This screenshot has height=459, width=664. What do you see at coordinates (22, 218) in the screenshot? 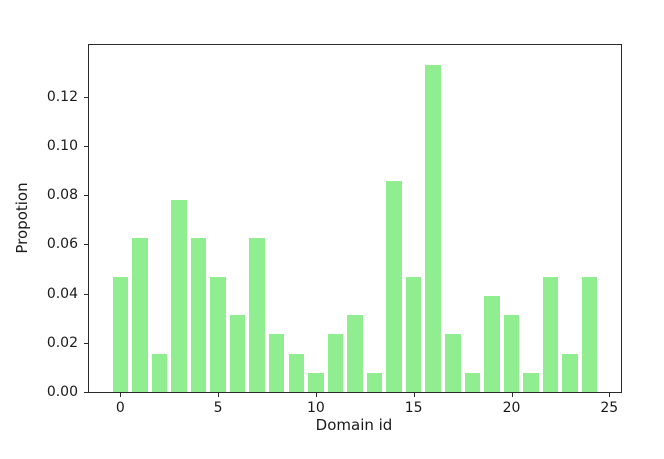
I see `y-axis-label: Propotion` at bounding box center [22, 218].